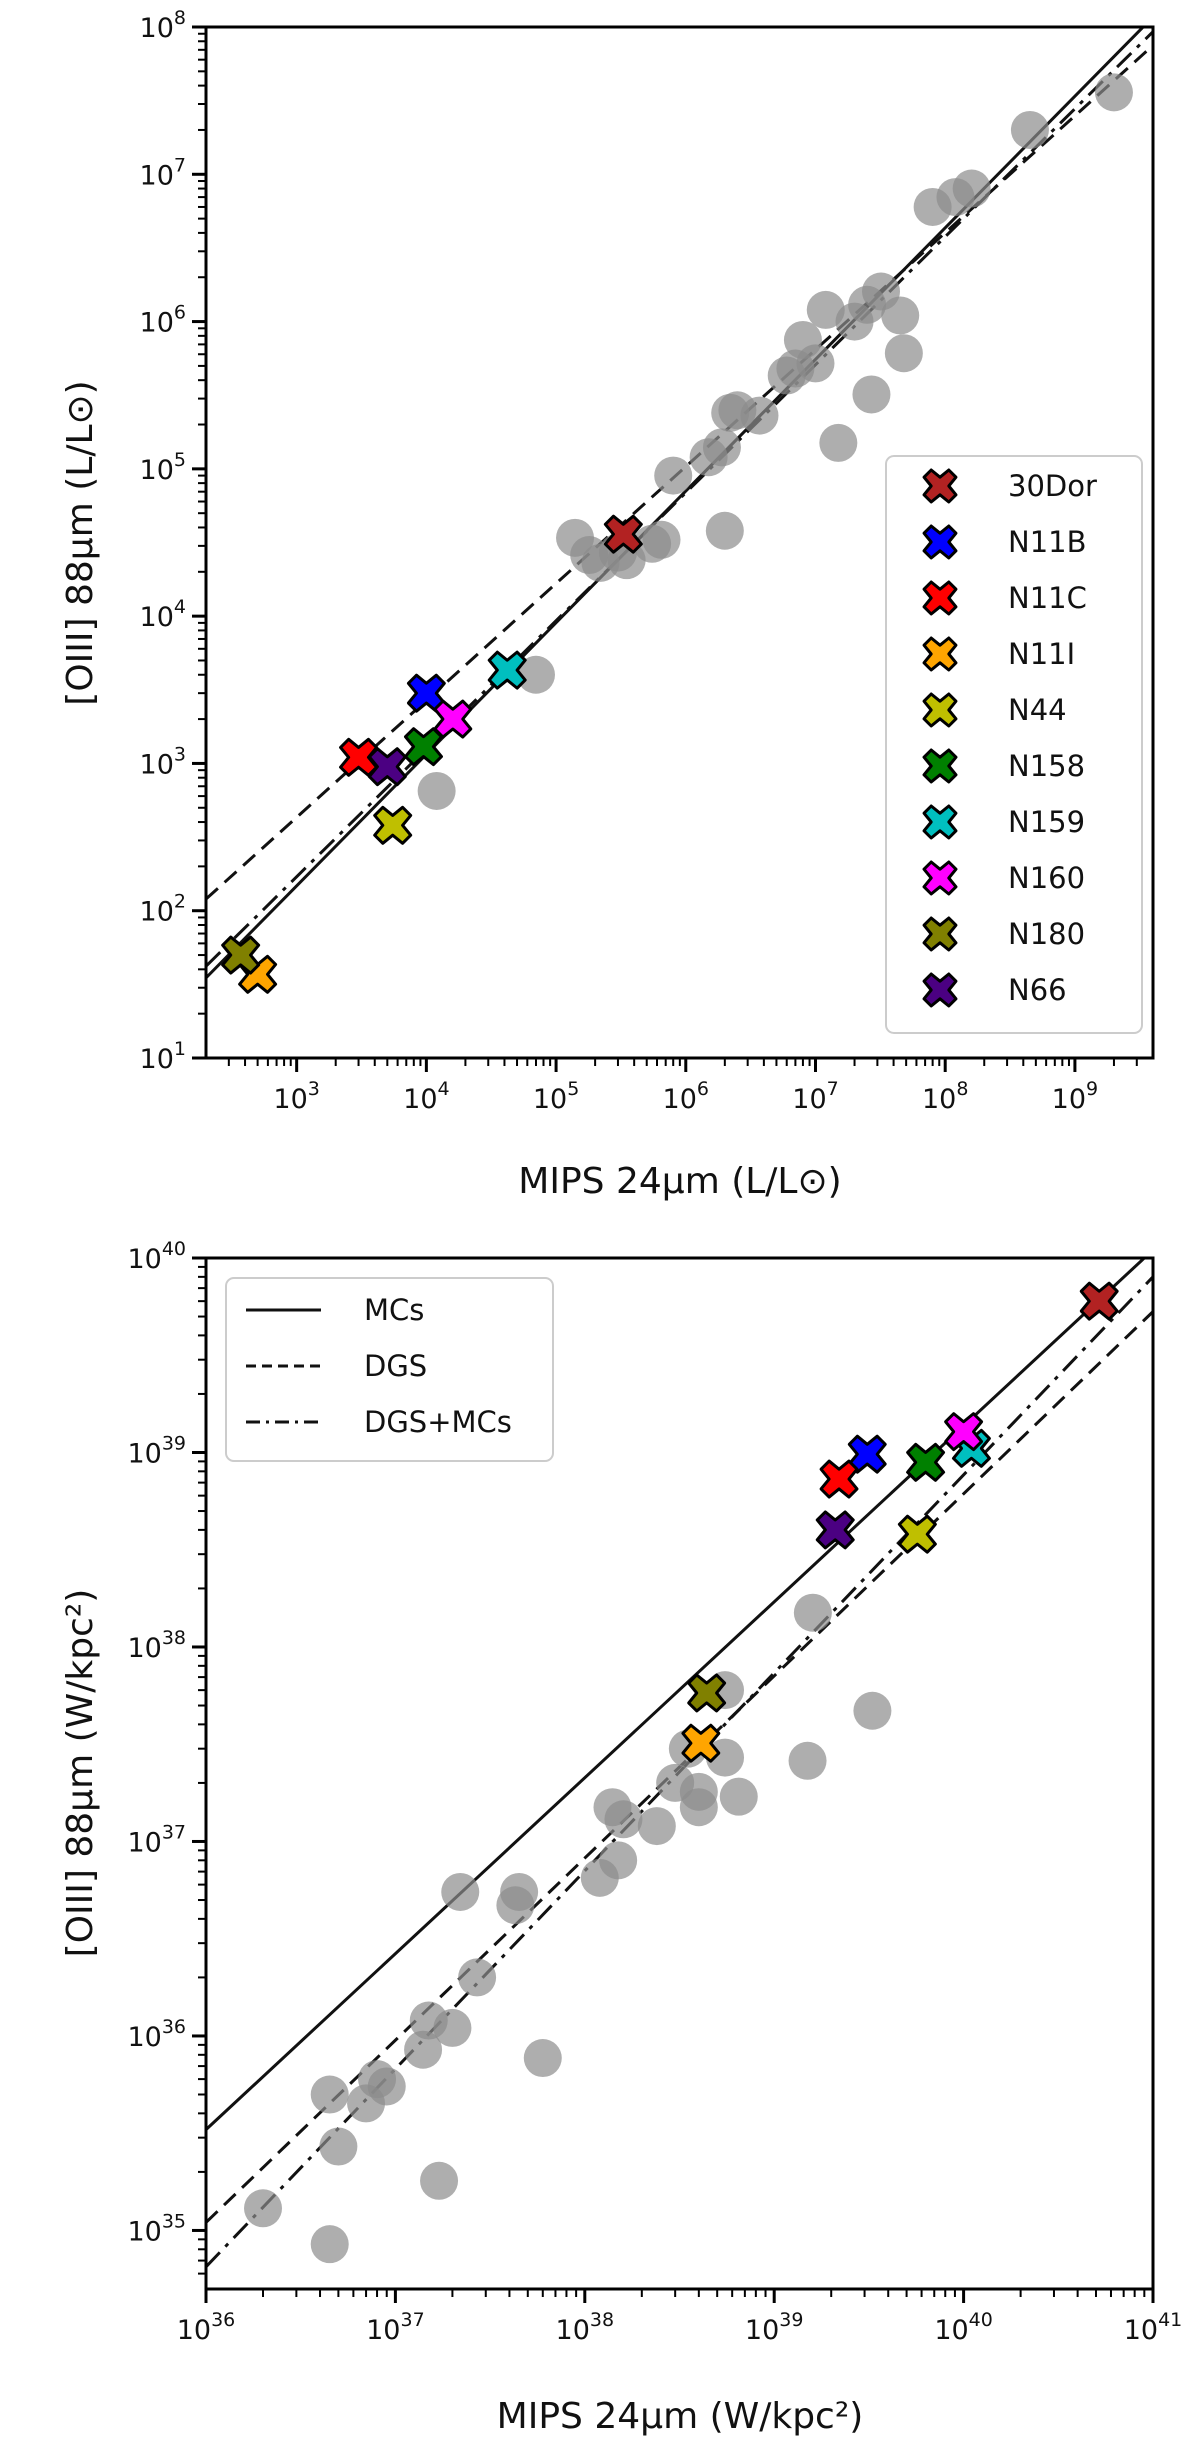 The image size is (1200, 2447). Describe the element at coordinates (206, 2327) in the screenshot. I see `bottom-x-tick-label: 1036` at that location.